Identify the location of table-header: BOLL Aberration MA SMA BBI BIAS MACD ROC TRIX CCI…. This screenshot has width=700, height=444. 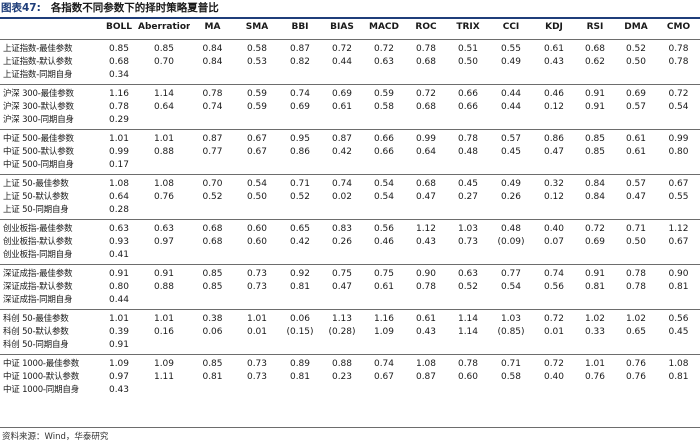
(350, 30).